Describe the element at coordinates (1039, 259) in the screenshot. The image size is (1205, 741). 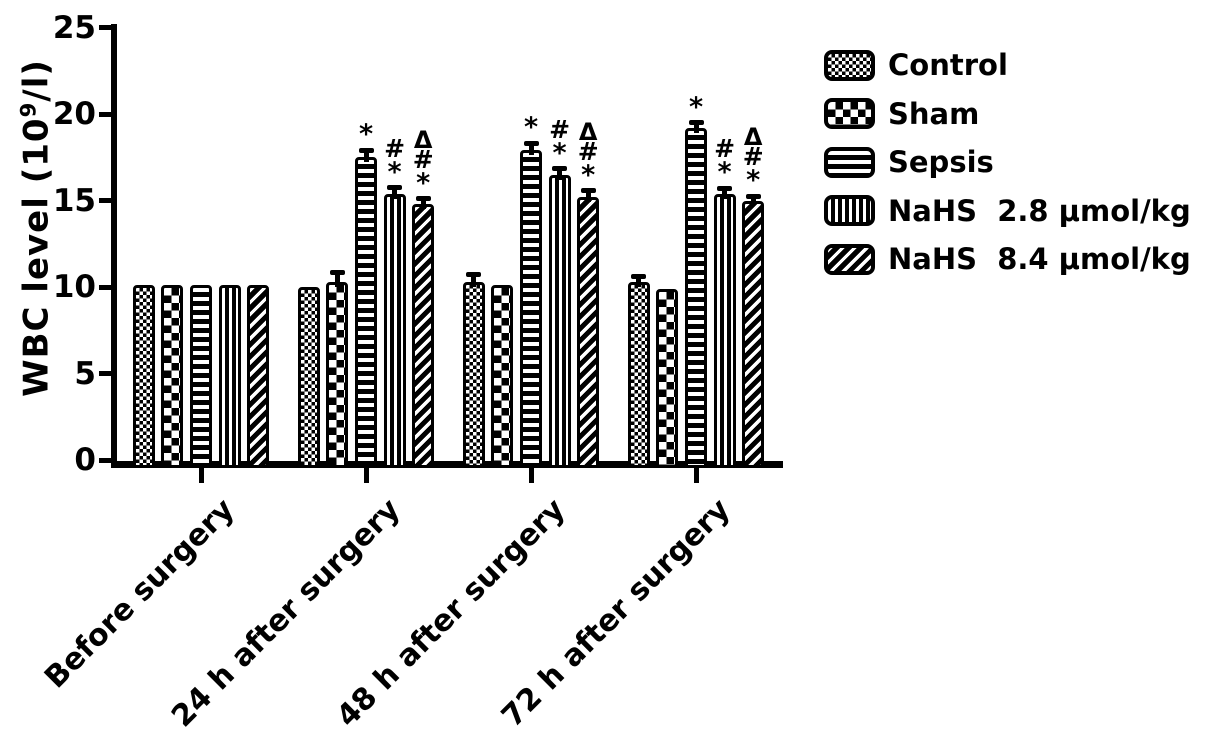
I see `legend-label: NaHS 8.4 μmol/kg` at that location.